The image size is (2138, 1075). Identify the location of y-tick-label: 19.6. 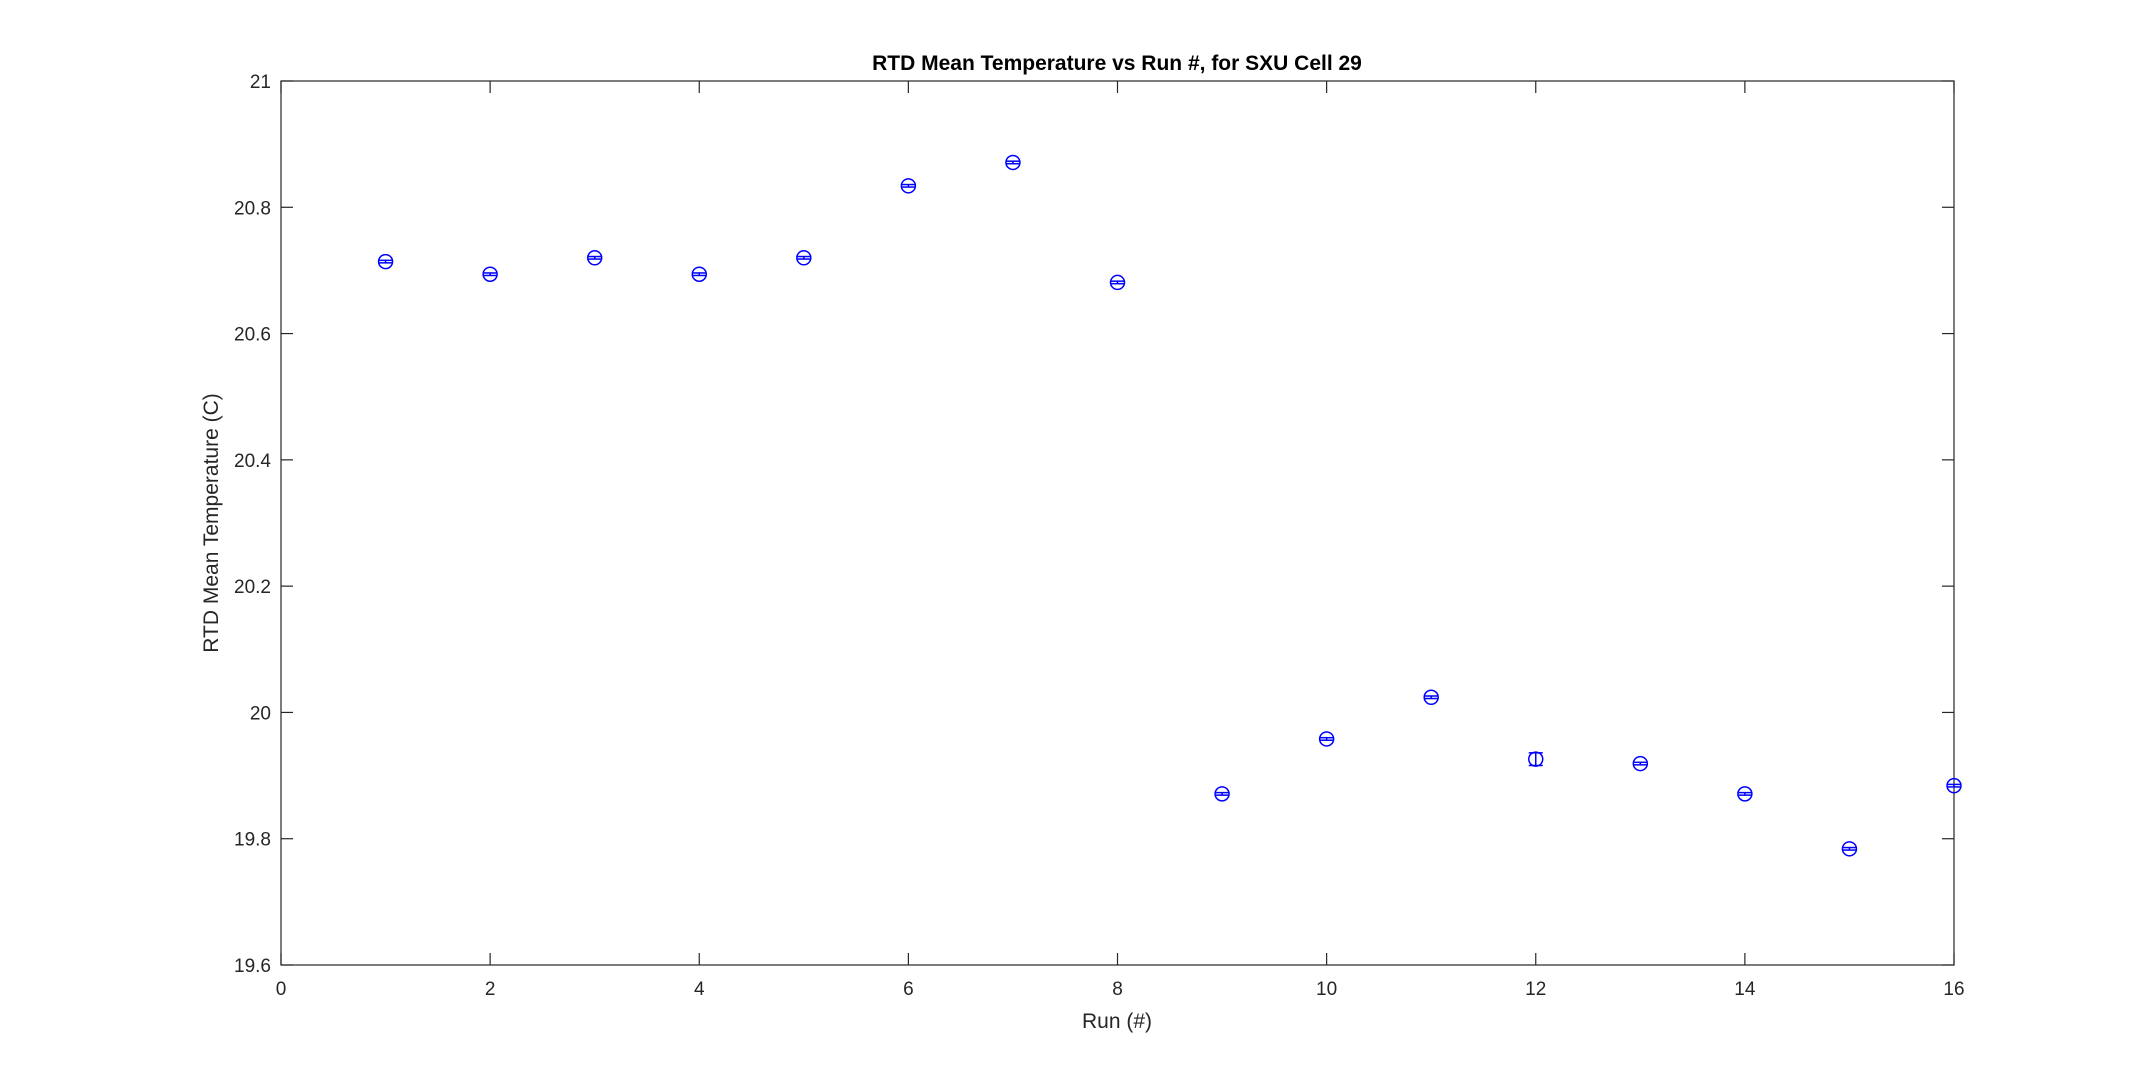
(252, 966).